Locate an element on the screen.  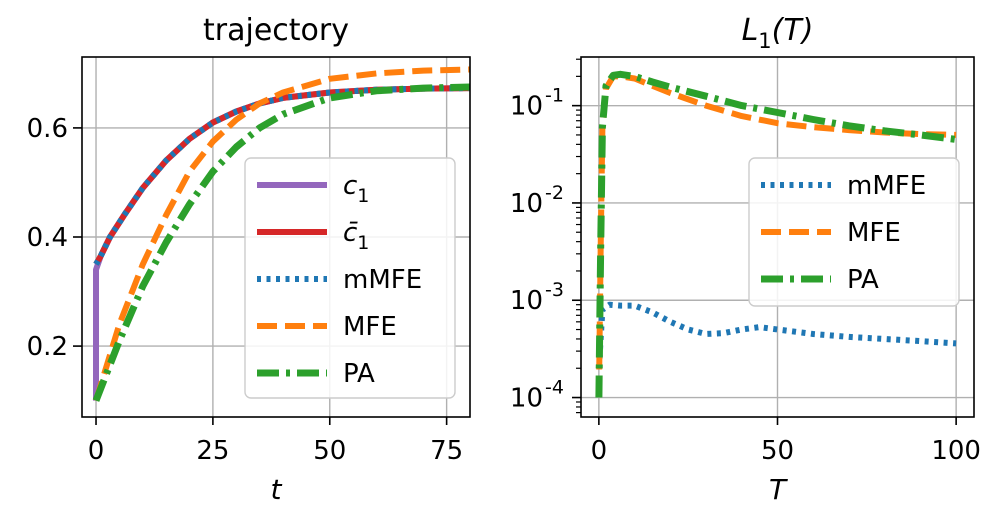
traj-legend-frame is located at coordinates (350, 278).